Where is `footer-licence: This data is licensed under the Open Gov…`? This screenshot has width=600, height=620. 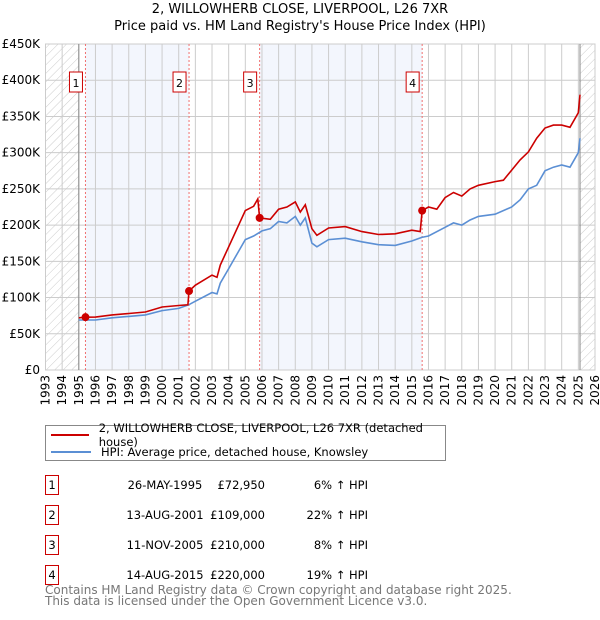
footer-licence: This data is licensed under the Open Gov… is located at coordinates (236, 601).